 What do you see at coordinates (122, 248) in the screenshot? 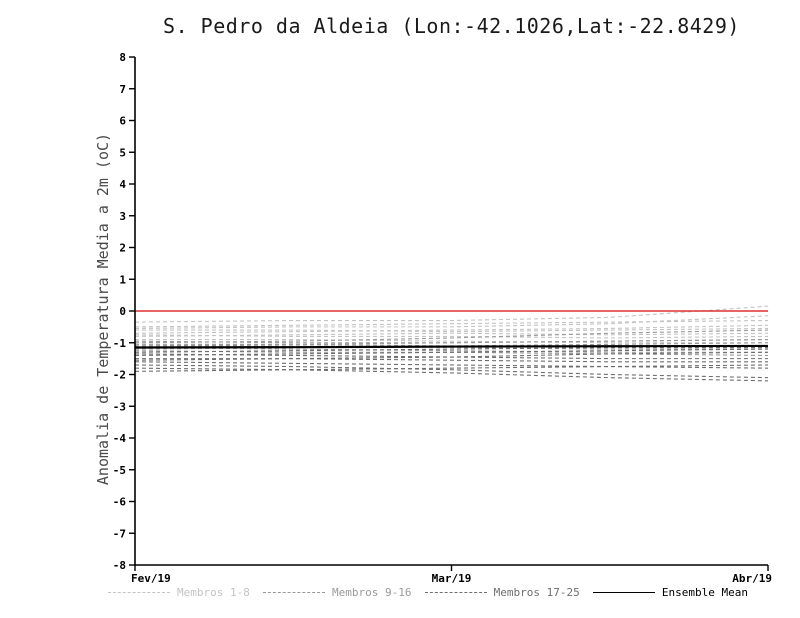
I see `svg-text: 2` at bounding box center [122, 248].